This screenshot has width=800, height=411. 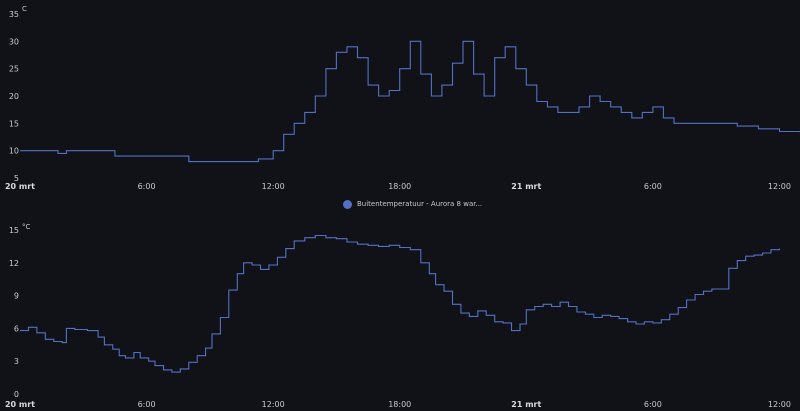 What do you see at coordinates (16, 394) in the screenshot?
I see `y-tick-label: 0` at bounding box center [16, 394].